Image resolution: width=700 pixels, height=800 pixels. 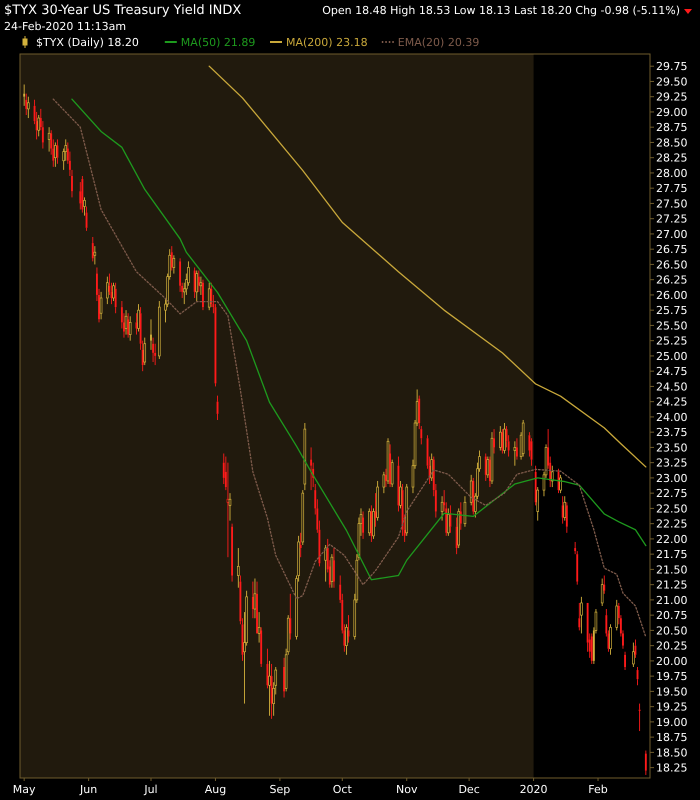 I want to click on legend-label: EMA(20) 20.39, so click(x=439, y=42).